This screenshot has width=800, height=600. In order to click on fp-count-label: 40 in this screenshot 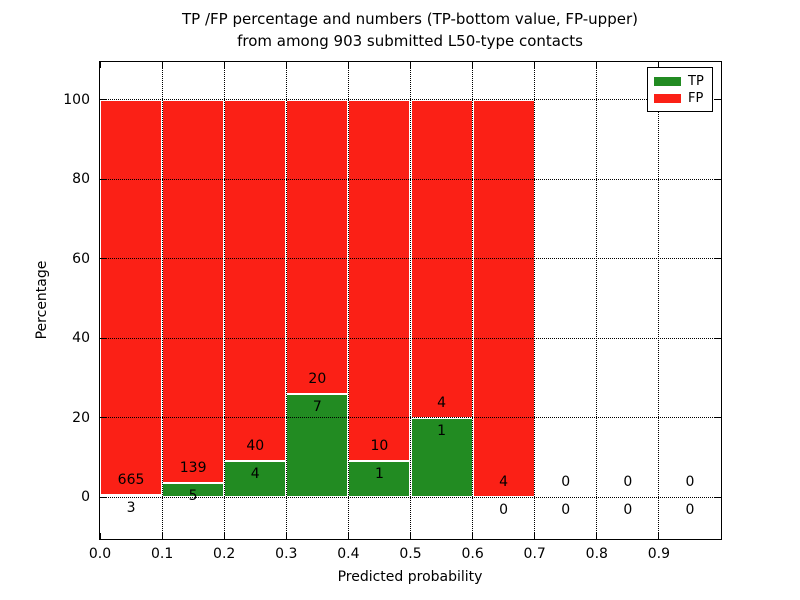, I will do `click(255, 446)`.